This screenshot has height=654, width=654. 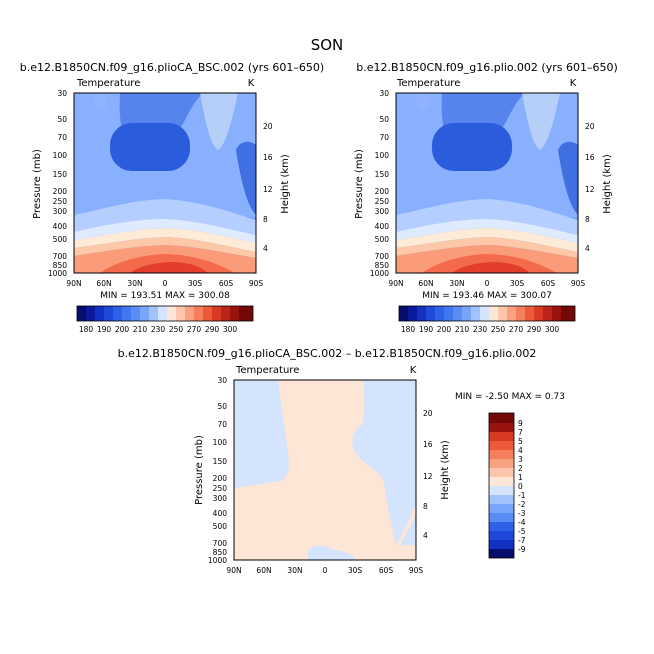 What do you see at coordinates (165, 183) in the screenshot?
I see `panel-1-plot-area` at bounding box center [165, 183].